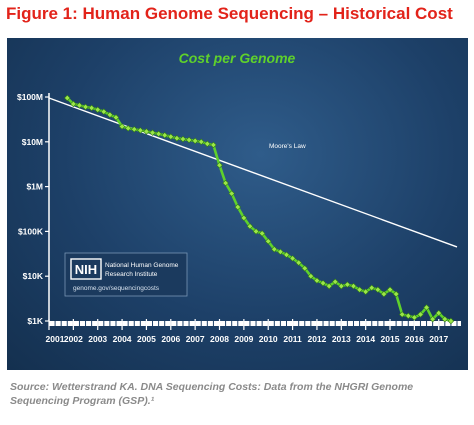 The width and height of the screenshot is (474, 425). Describe the element at coordinates (268, 339) in the screenshot. I see `x-tick-label: 2010` at that location.